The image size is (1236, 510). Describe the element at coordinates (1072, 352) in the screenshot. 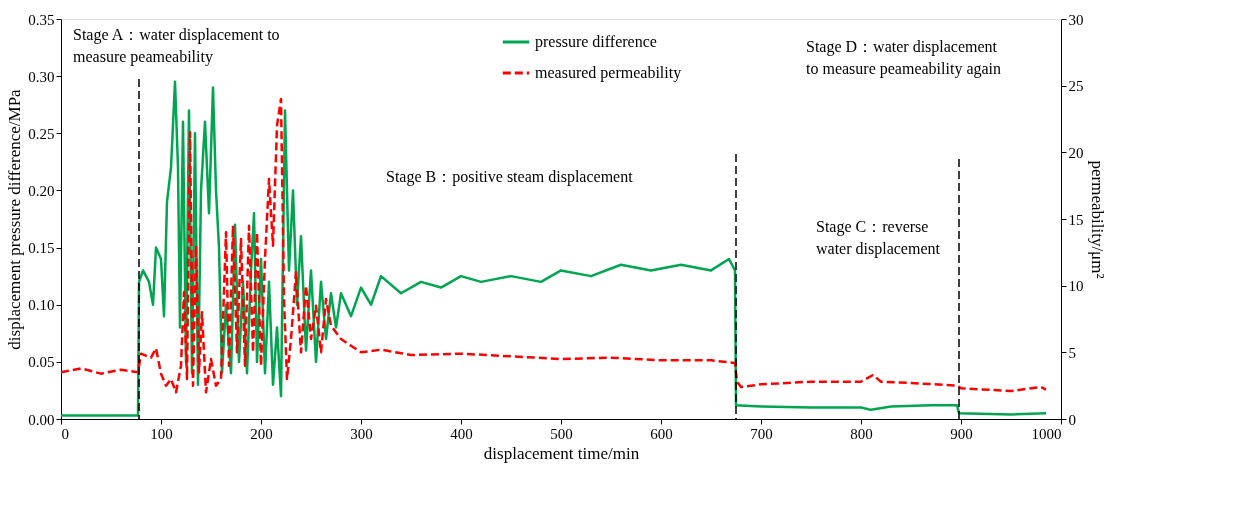

I see `y2-tick-label: 5` at that location.